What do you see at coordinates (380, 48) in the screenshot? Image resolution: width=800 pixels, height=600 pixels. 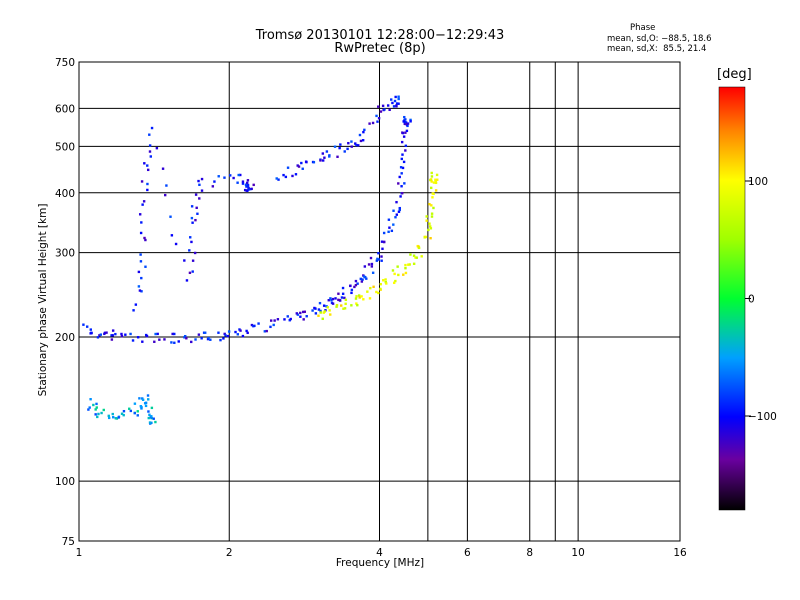 I see `chart-subtitle: RwPretec (8p)` at bounding box center [380, 48].